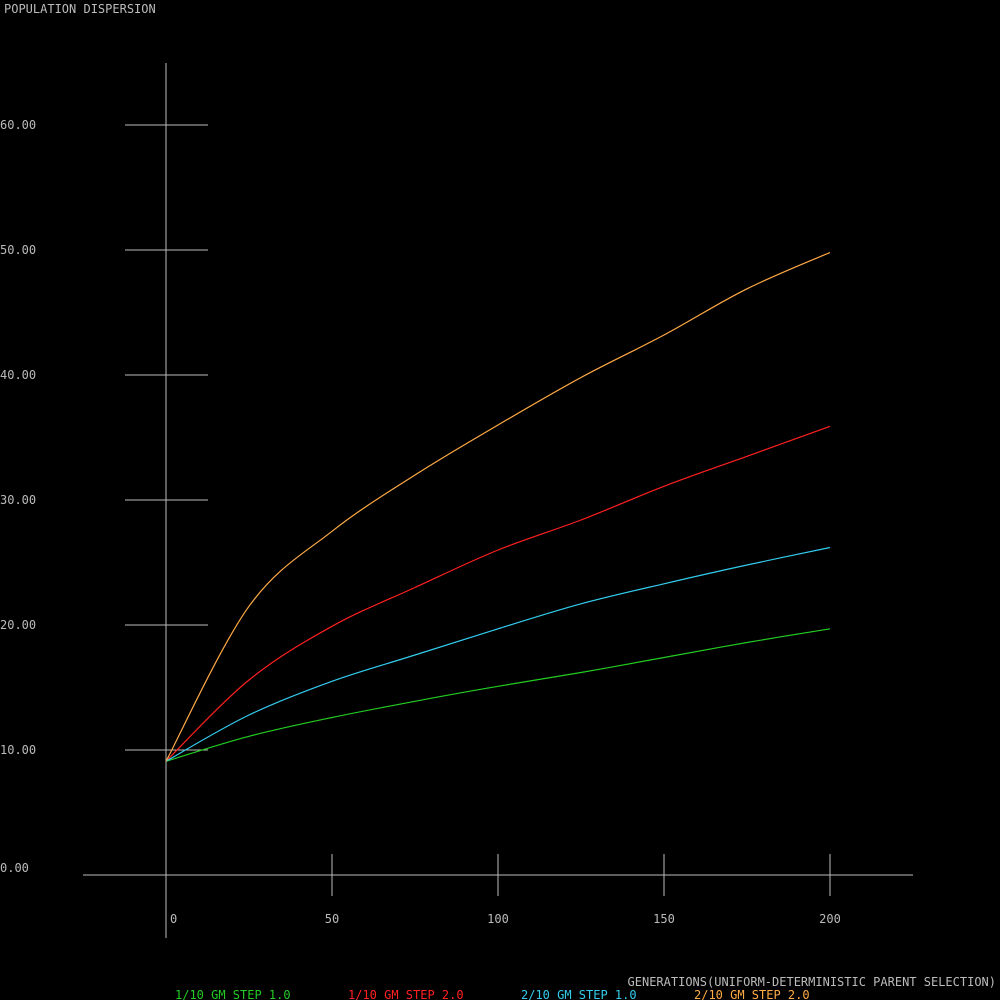 The width and height of the screenshot is (1000, 1000). Describe the element at coordinates (80, 9) in the screenshot. I see `chart-title: POPULATION DISPERSION` at that location.